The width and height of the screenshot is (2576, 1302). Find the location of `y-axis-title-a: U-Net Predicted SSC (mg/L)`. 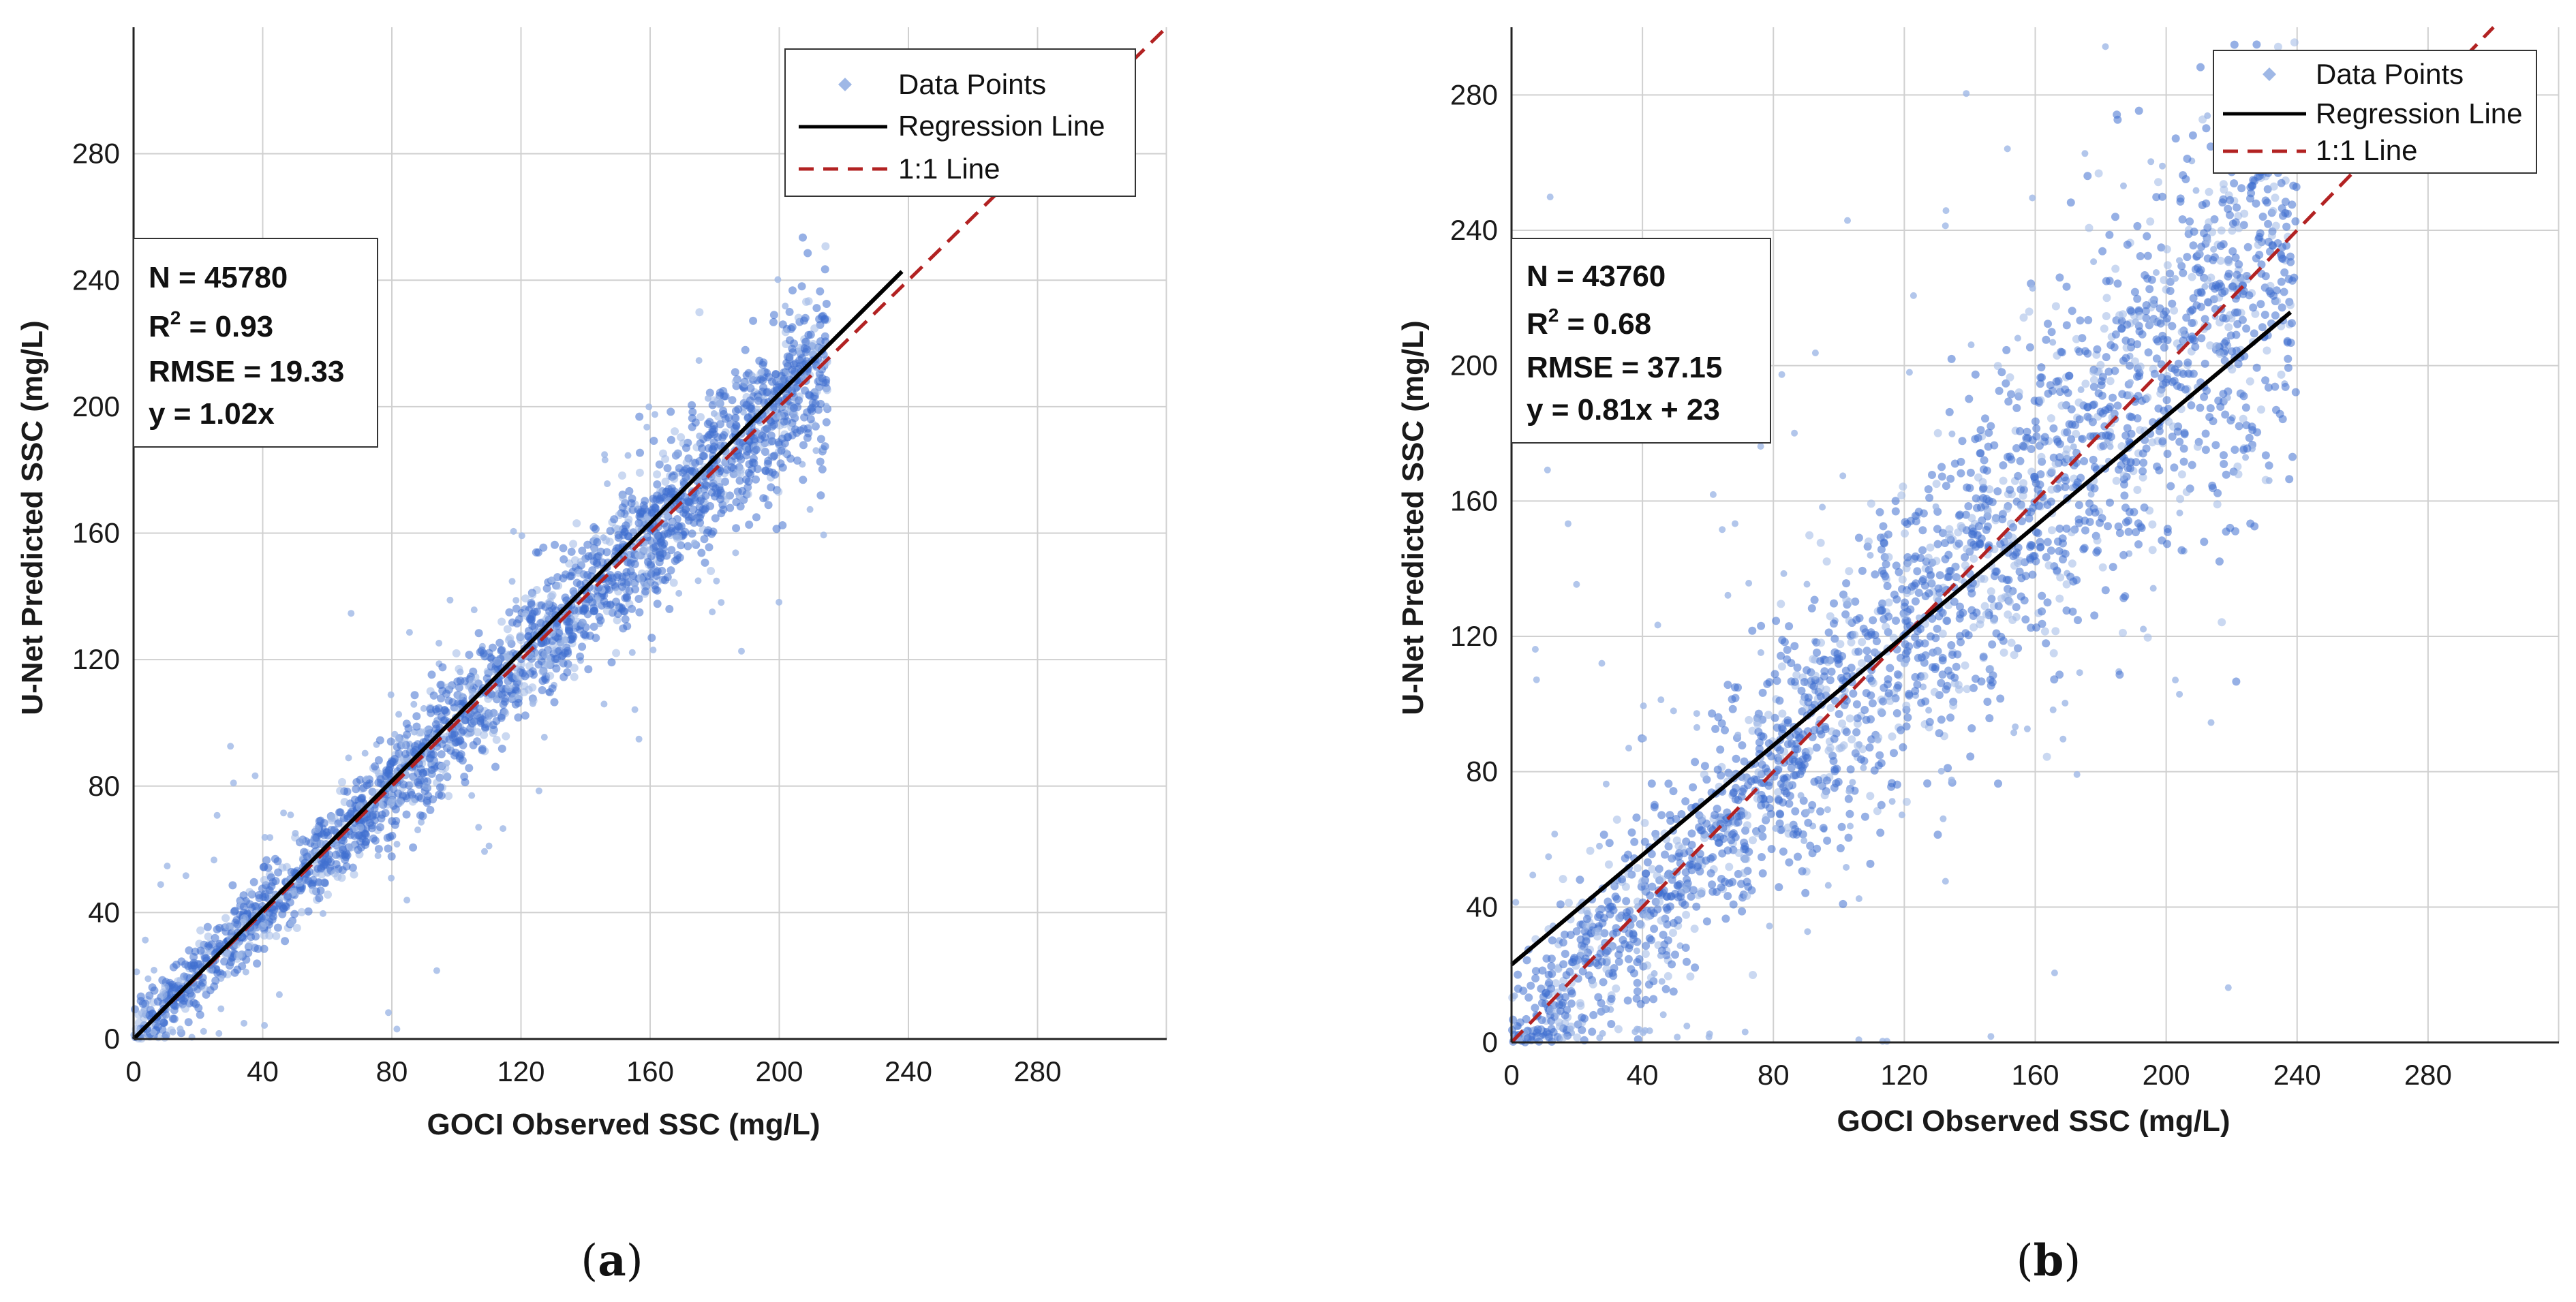

y-axis-title-a: U-Net Predicted SSC (mg/L) is located at coordinates (32, 518).